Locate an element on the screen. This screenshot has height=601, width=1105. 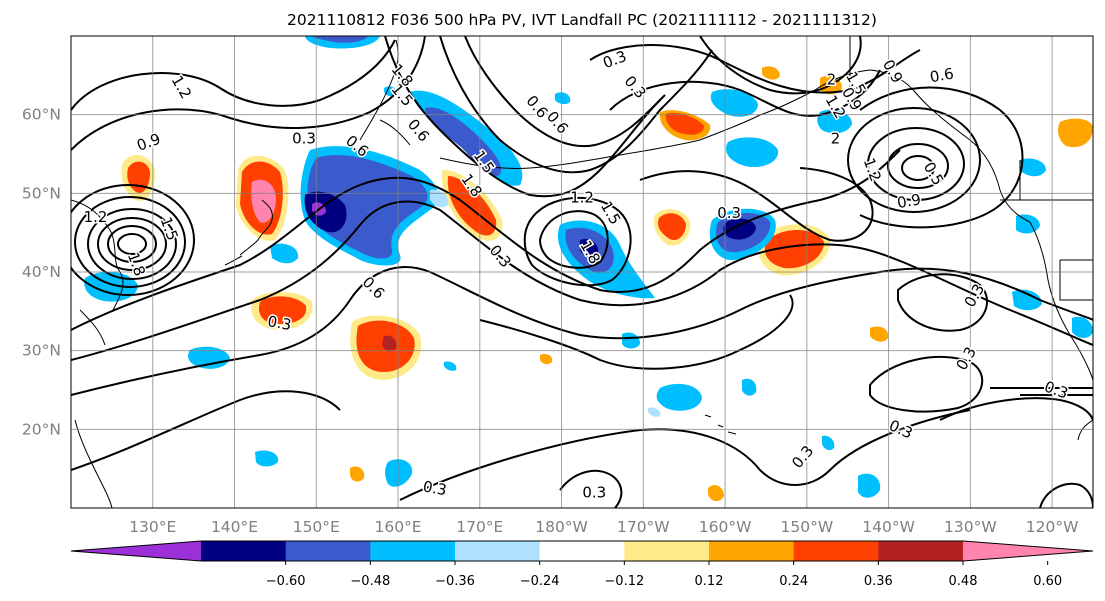
lon-tick-label: 170°E is located at coordinates (479, 527).